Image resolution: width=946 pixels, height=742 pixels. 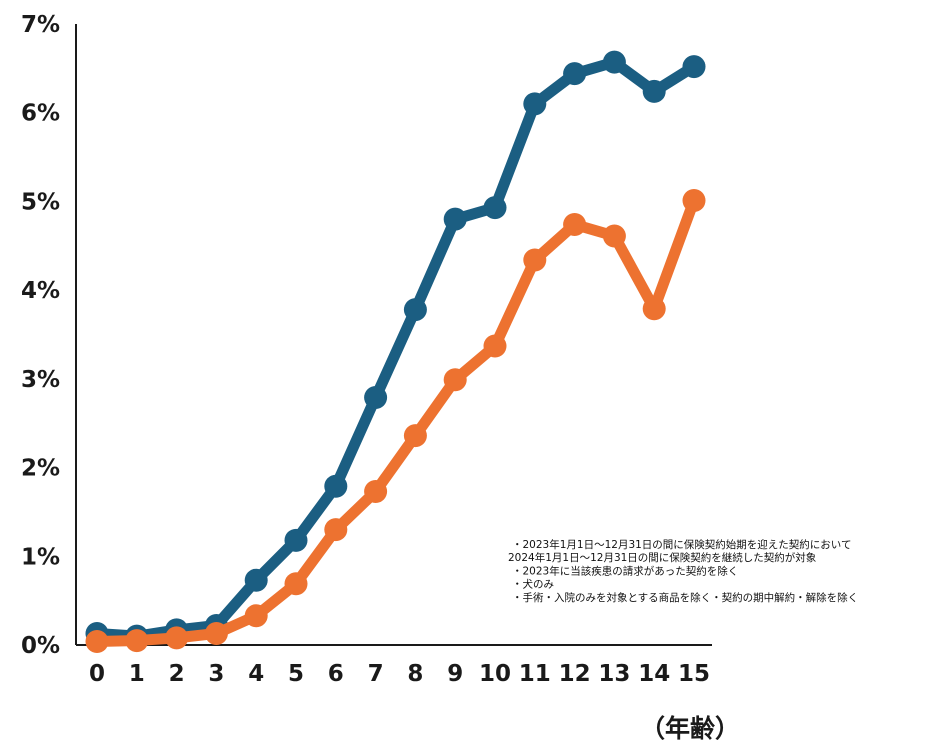 I want to click on x-tick-label: 6, so click(x=336, y=674).